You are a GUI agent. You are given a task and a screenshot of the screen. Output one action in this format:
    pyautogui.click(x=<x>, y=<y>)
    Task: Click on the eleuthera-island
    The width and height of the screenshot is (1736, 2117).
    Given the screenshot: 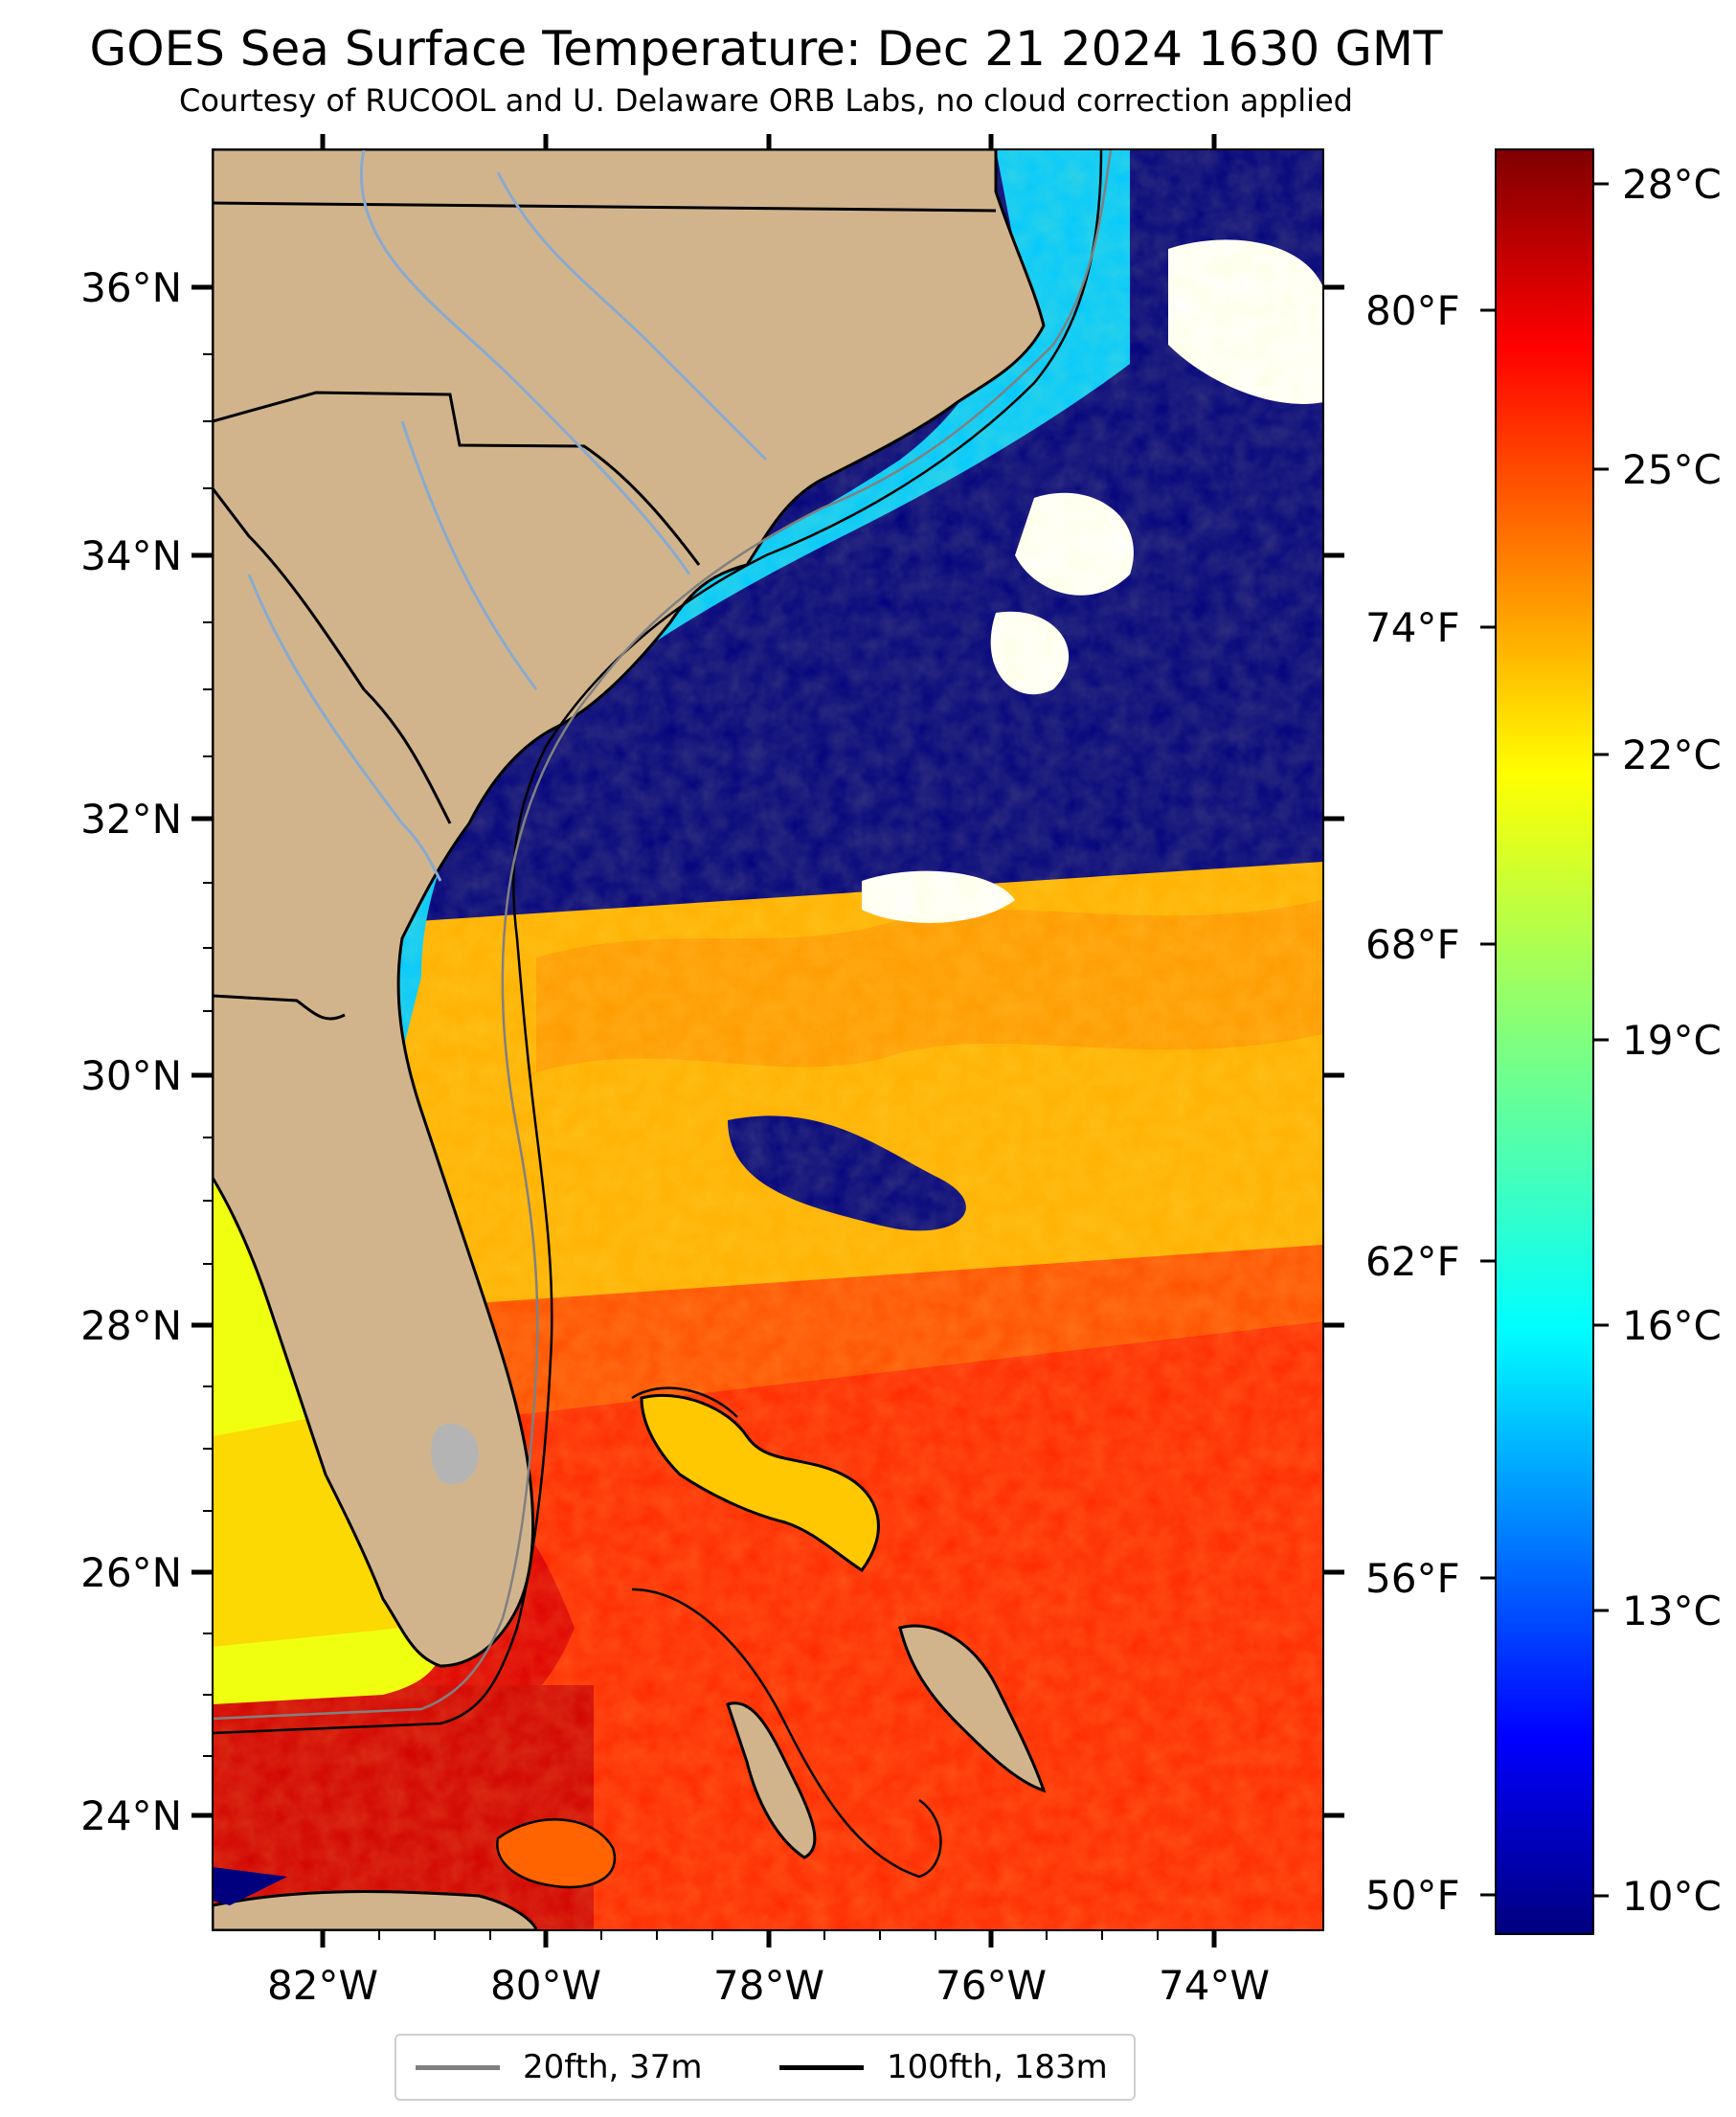 What is the action you would take?
    pyautogui.click(x=972, y=1708)
    